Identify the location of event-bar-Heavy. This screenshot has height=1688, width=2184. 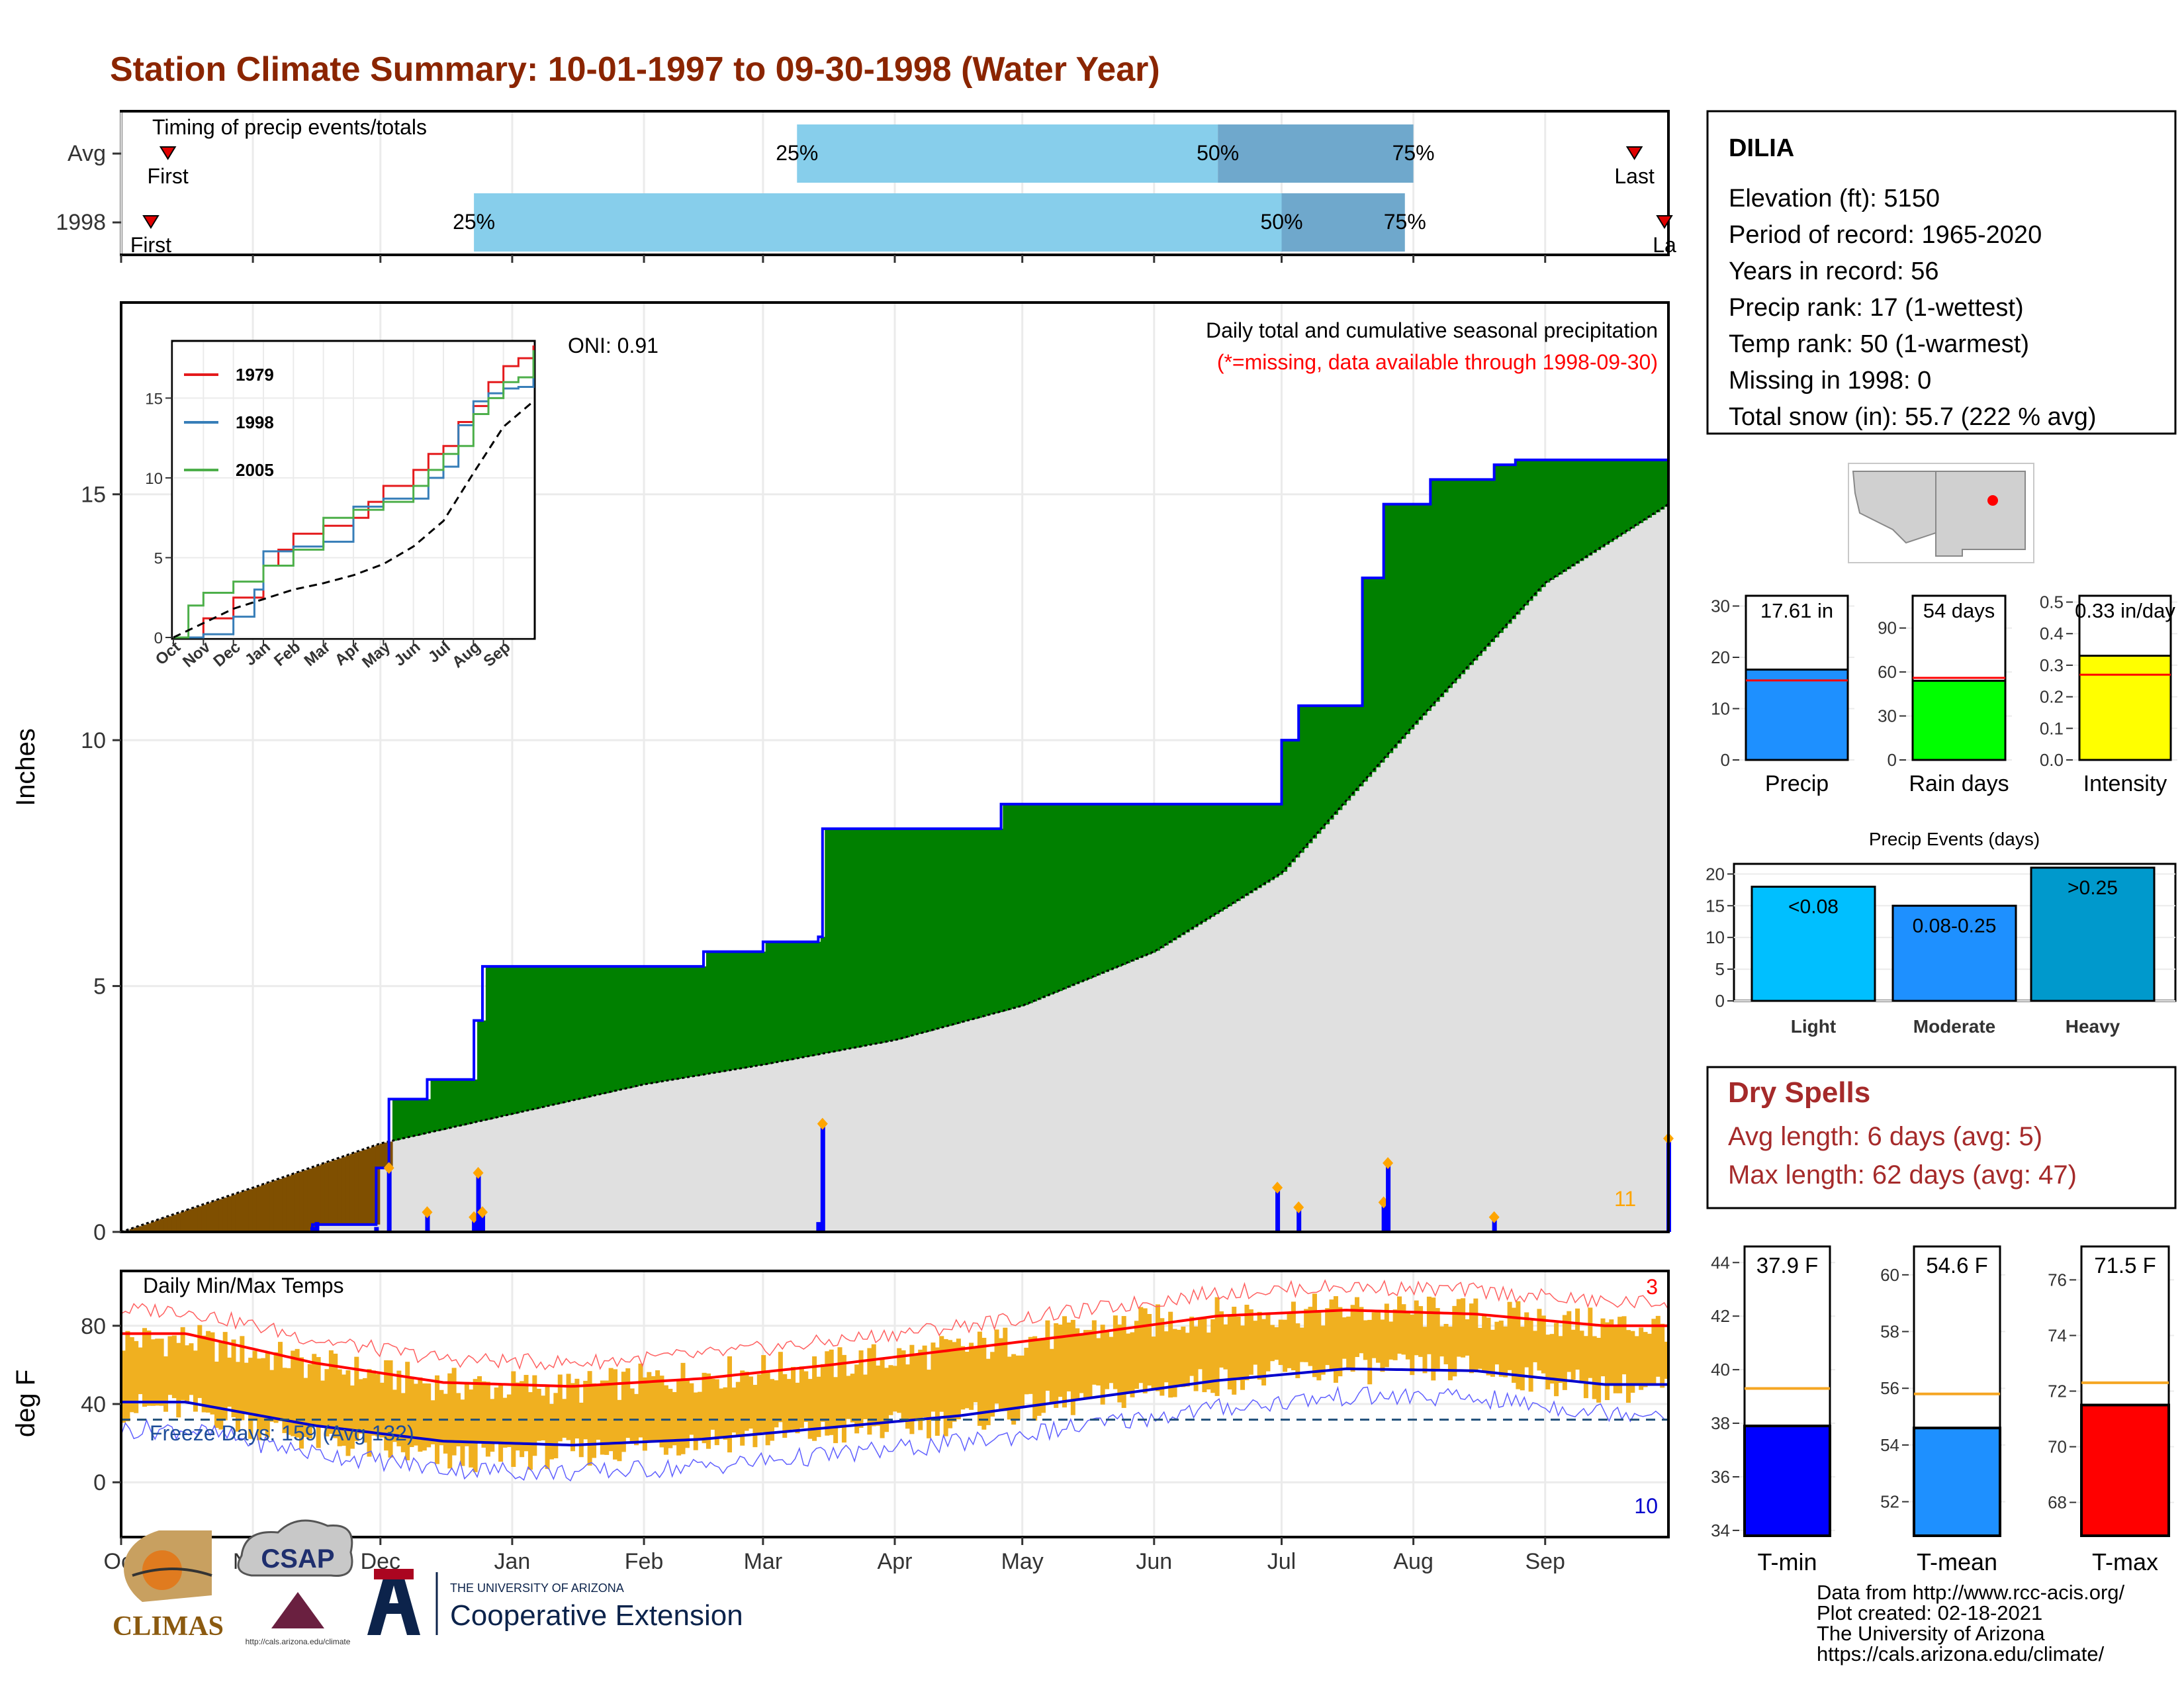
(2093, 934).